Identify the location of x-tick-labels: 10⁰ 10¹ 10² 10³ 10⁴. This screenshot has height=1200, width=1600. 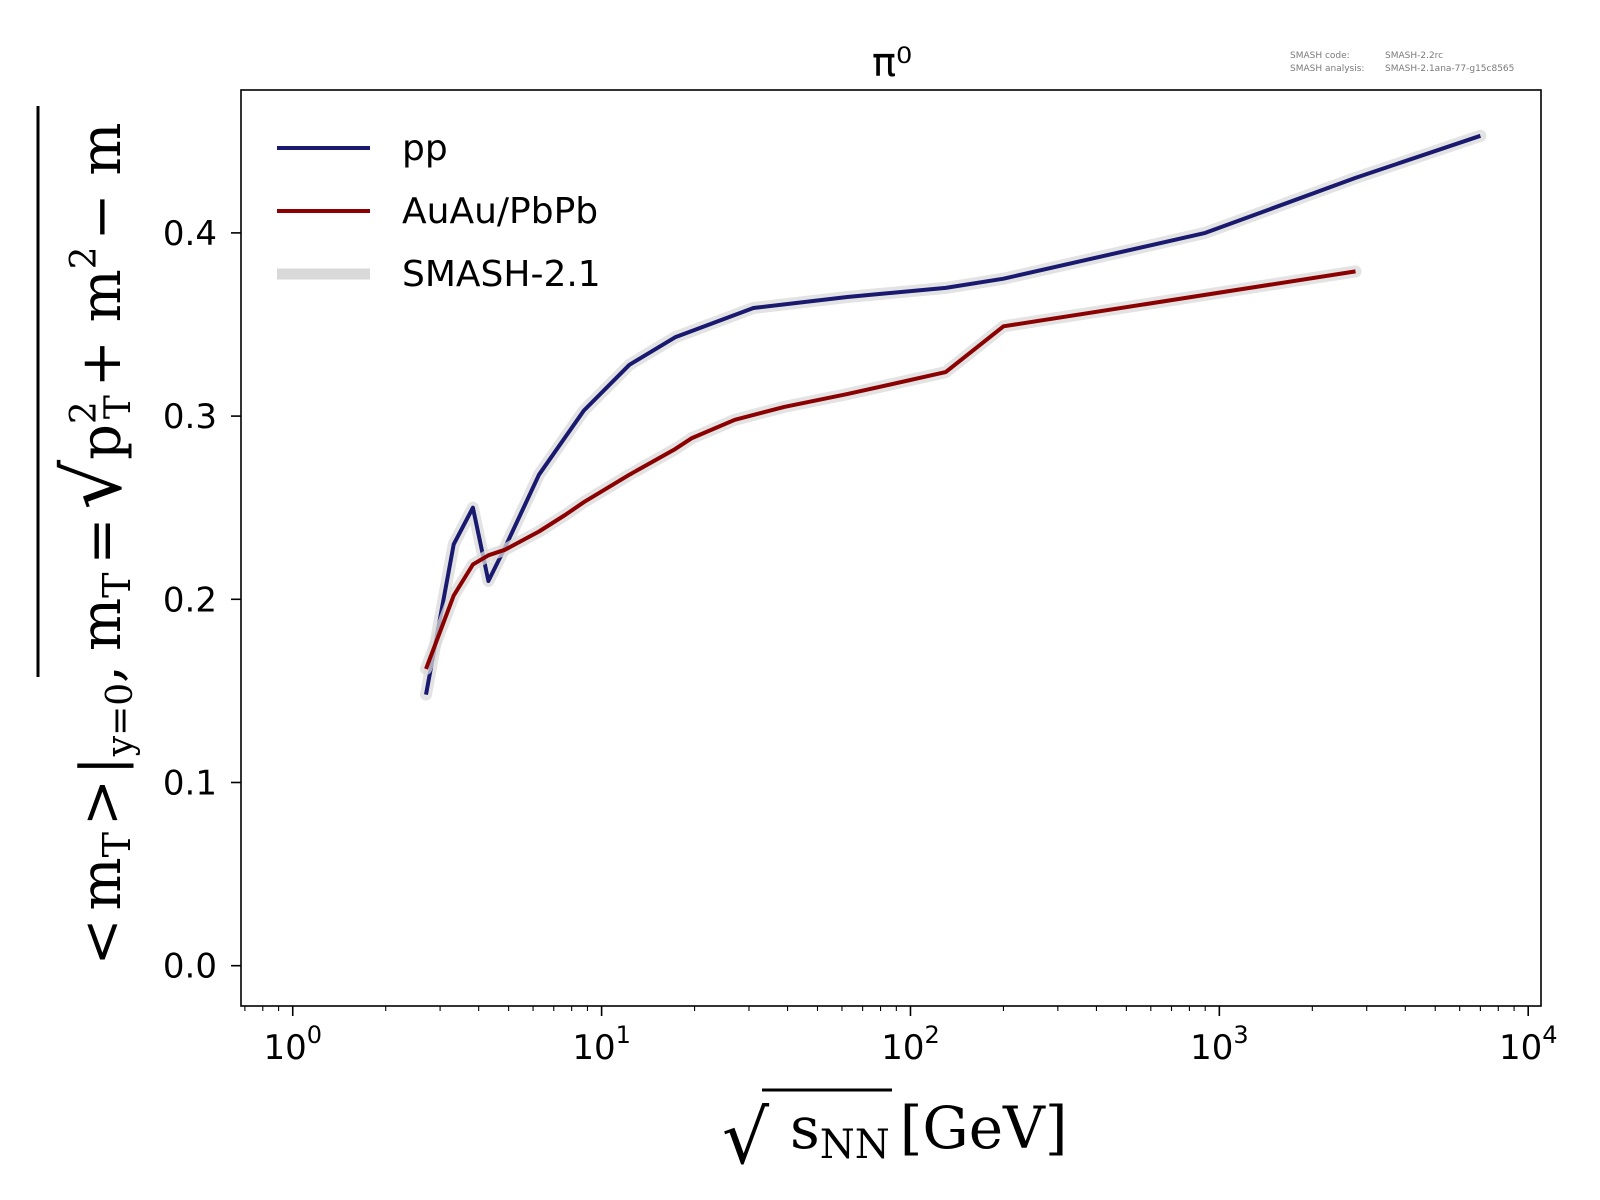
(910, 1044).